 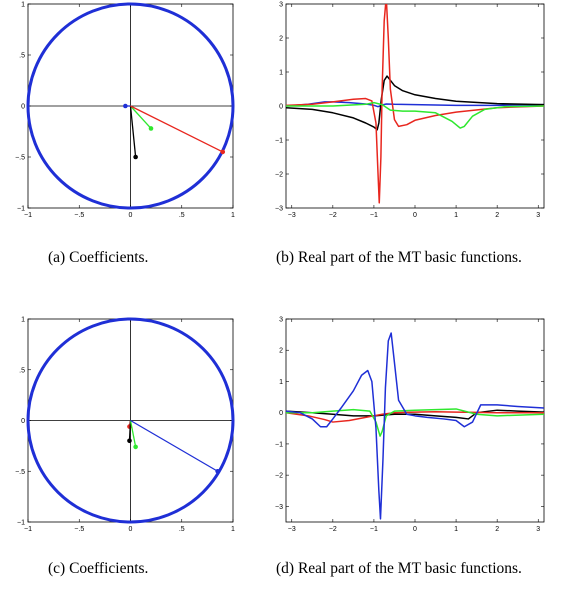 I want to click on caption-d: (d) Real part of the MT basic functions., so click(x=399, y=568).